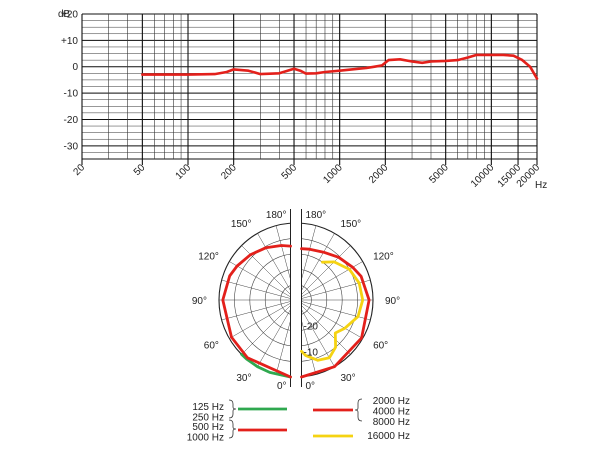 Image resolution: width=600 pixels, height=455 pixels. What do you see at coordinates (311, 352) in the screenshot?
I see `polar-radial-label: -10` at bounding box center [311, 352].